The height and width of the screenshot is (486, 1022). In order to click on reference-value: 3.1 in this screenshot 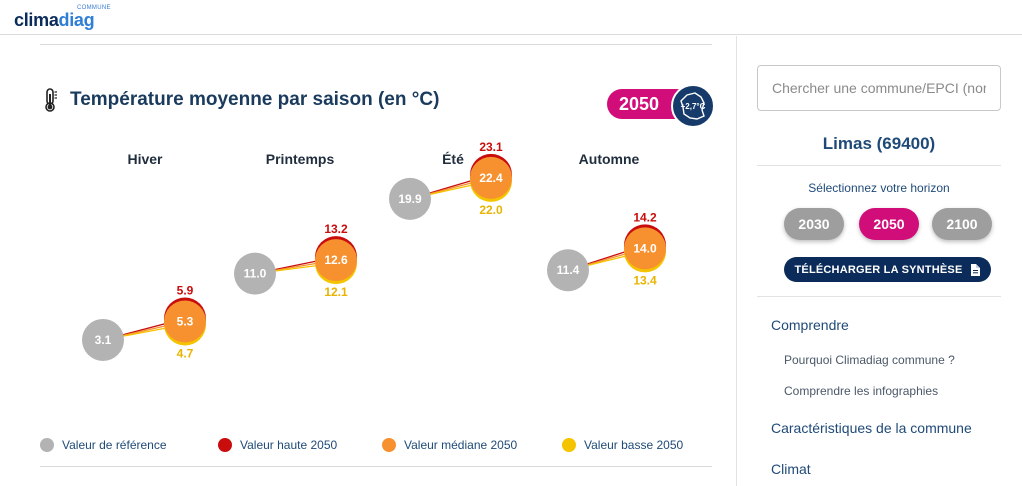, I will do `click(103, 340)`.